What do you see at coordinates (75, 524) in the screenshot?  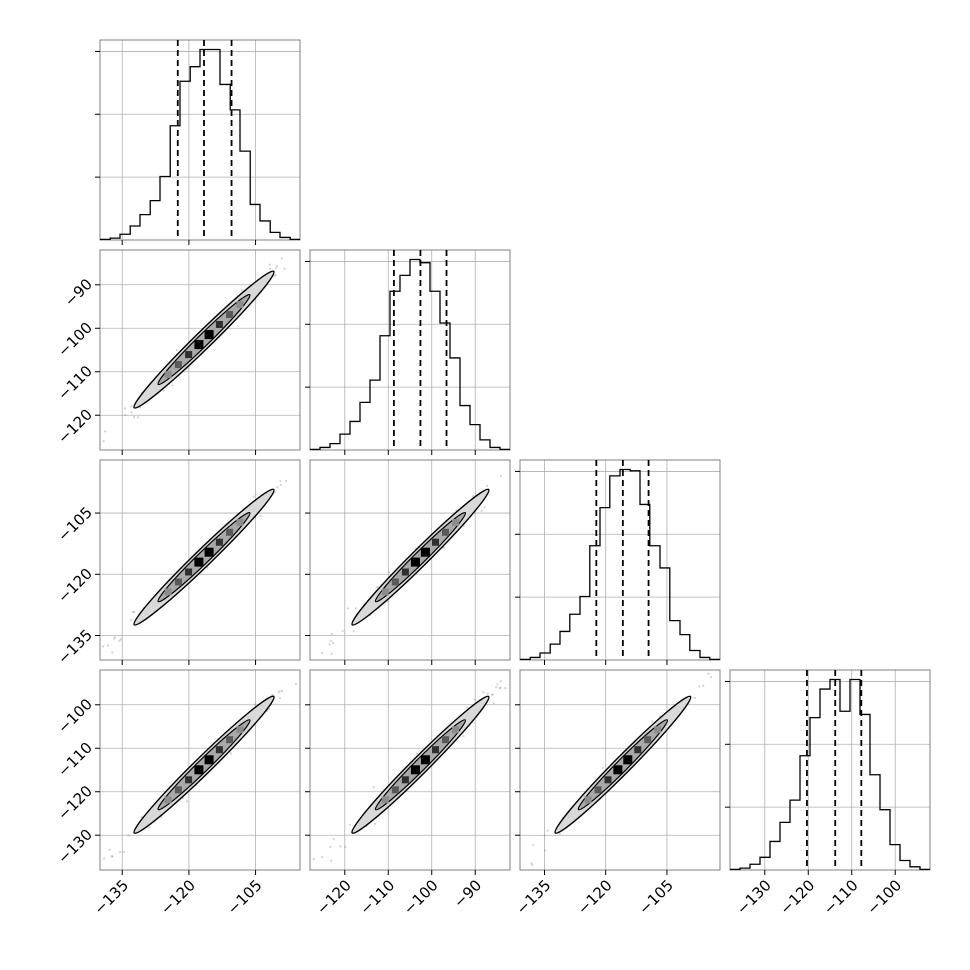 I see `y-tick-label: −105` at bounding box center [75, 524].